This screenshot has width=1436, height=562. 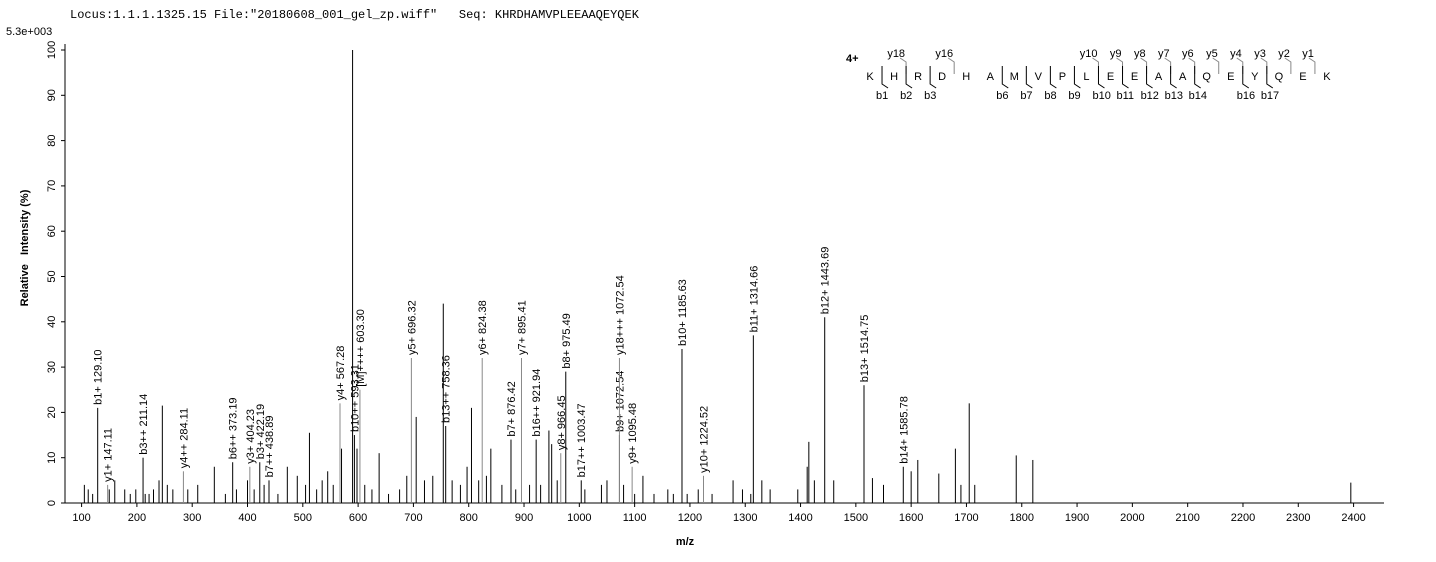 What do you see at coordinates (361, 348) in the screenshot?
I see `peak-label: [M]++++ 603.30` at bounding box center [361, 348].